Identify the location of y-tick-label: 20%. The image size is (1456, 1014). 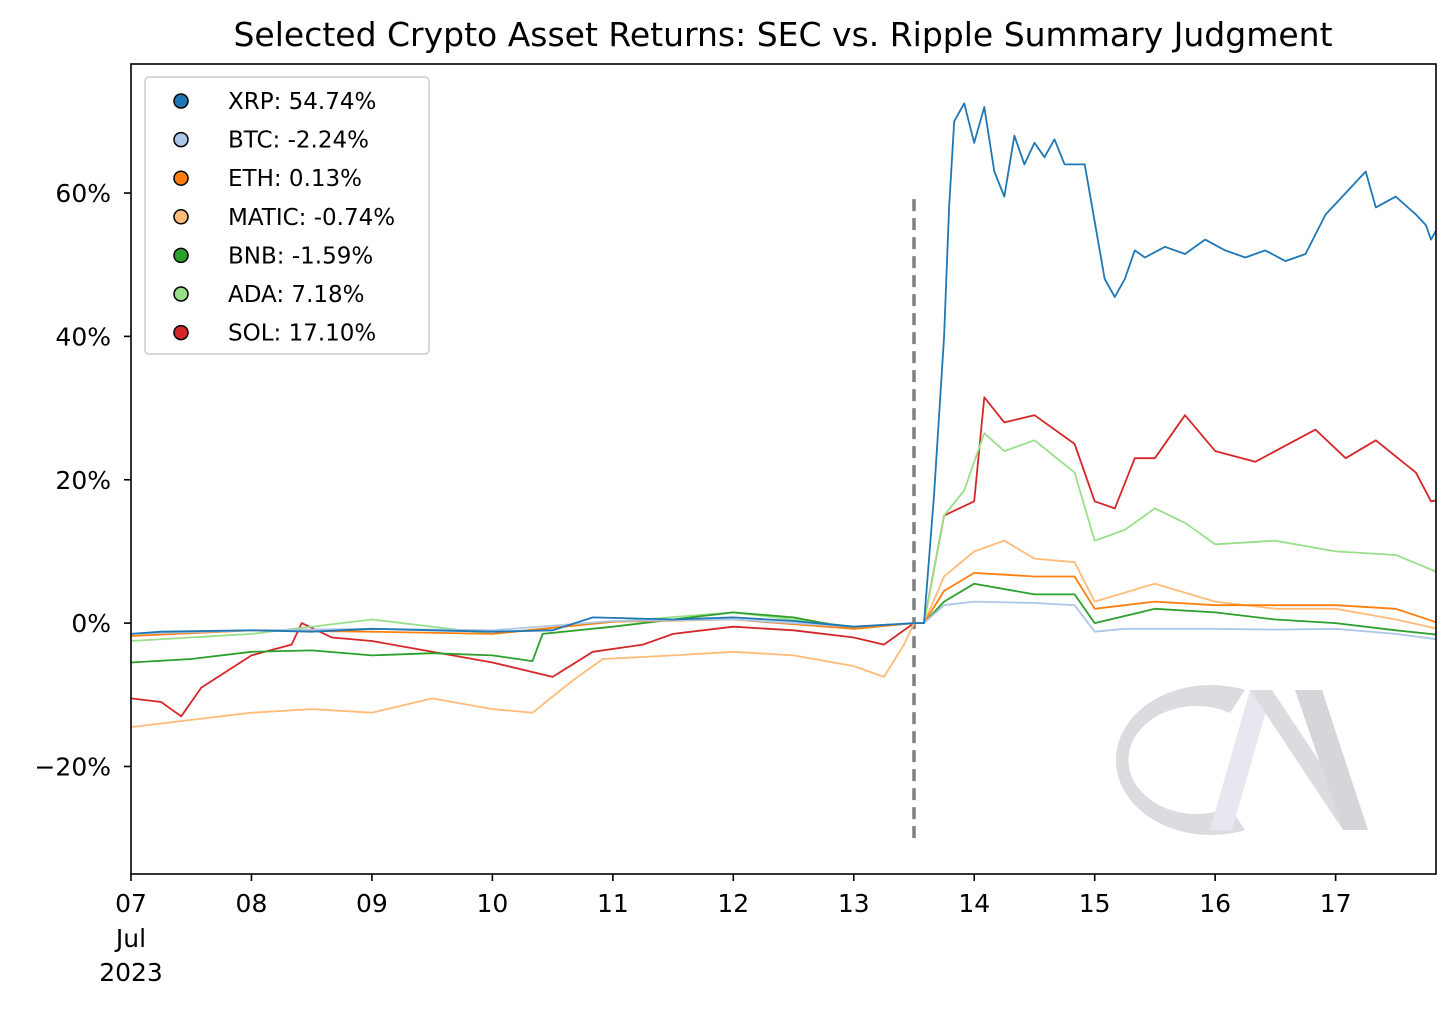
(83, 480).